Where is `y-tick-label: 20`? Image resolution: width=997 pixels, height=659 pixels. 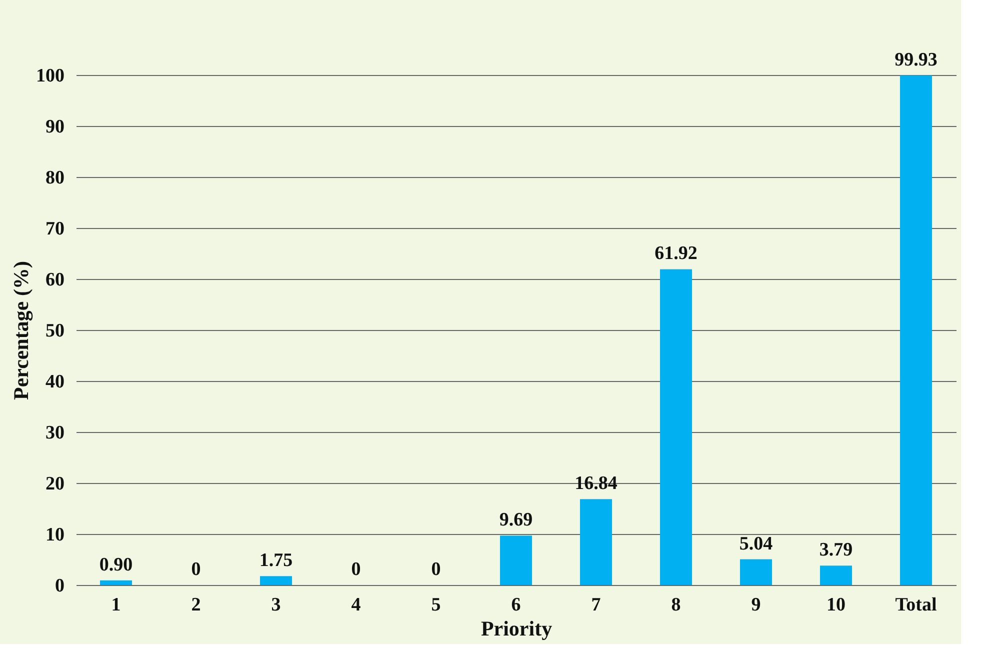 y-tick-label: 20 is located at coordinates (55, 484).